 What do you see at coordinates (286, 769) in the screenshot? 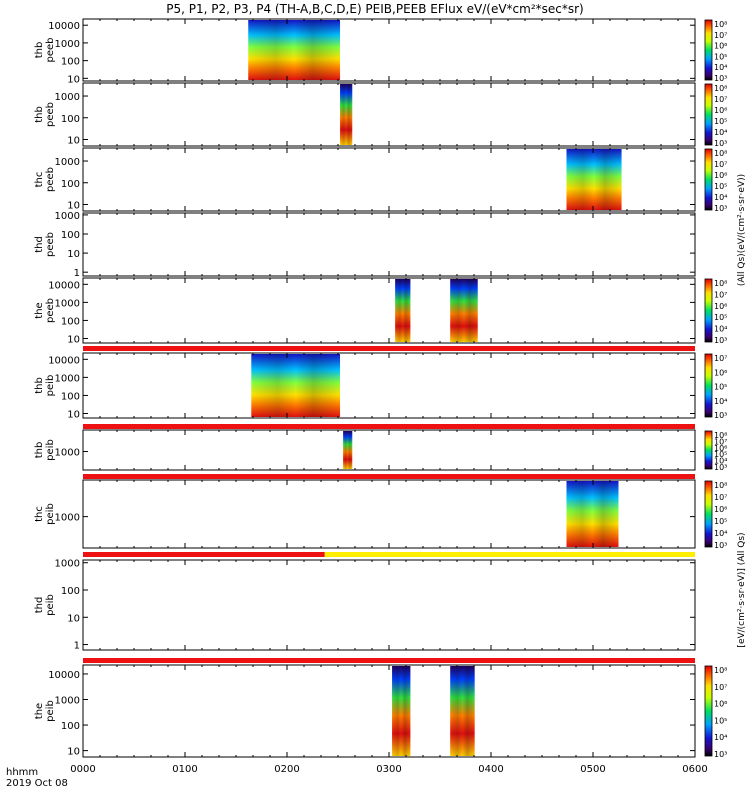
I see `time-tick-label-2: 0200` at bounding box center [286, 769].